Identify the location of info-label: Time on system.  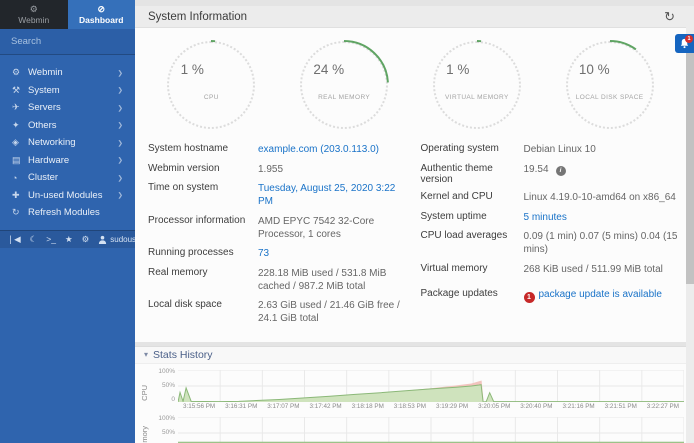
(183, 187).